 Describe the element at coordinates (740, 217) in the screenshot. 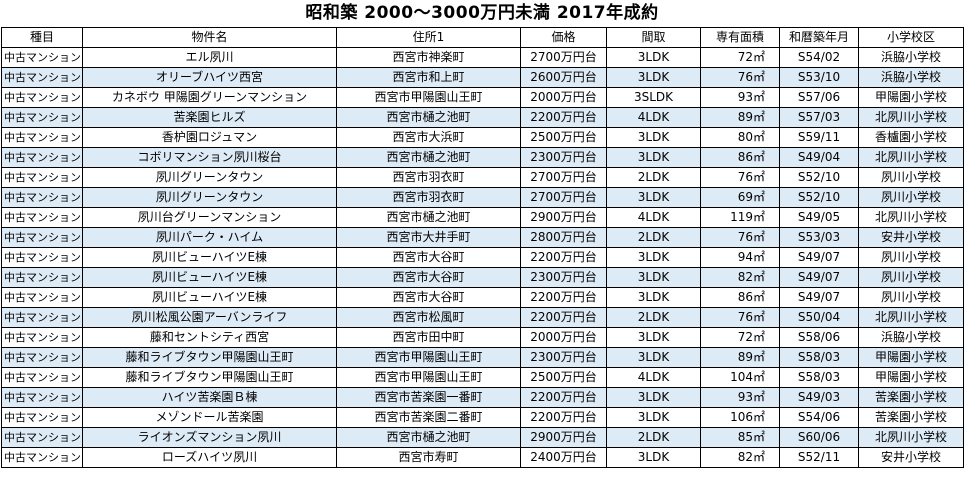

I see `cell-area: 119㎡` at that location.